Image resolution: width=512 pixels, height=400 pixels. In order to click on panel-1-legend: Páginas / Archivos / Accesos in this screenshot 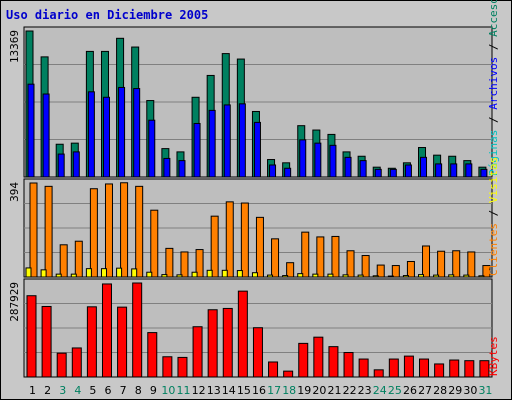, I will do `click(493, 88)`.